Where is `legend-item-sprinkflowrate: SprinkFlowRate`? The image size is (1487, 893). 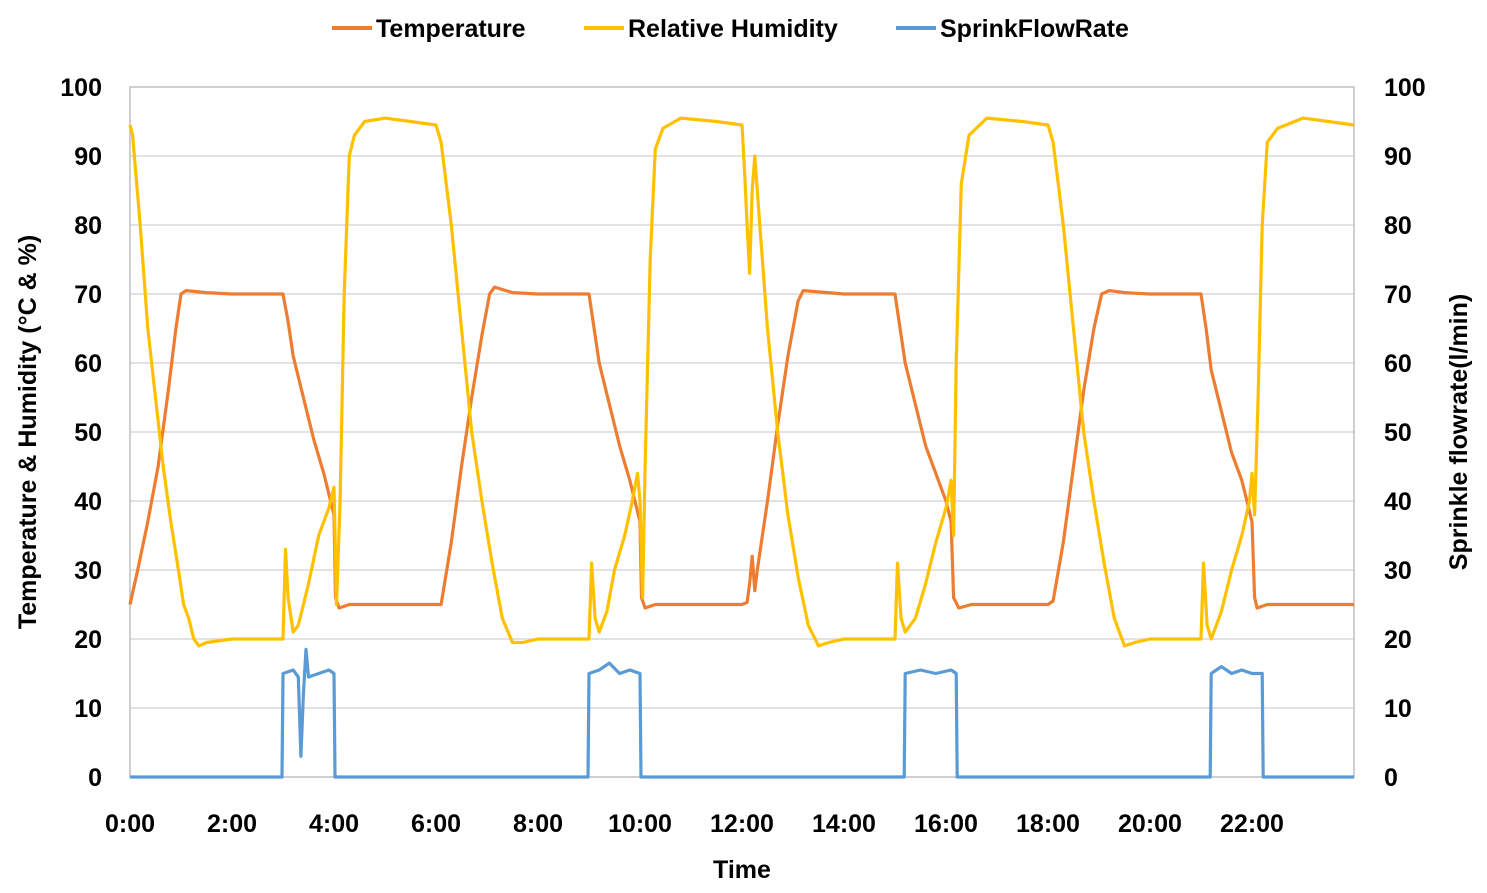 legend-item-sprinkflowrate: SprinkFlowRate is located at coordinates (1012, 29).